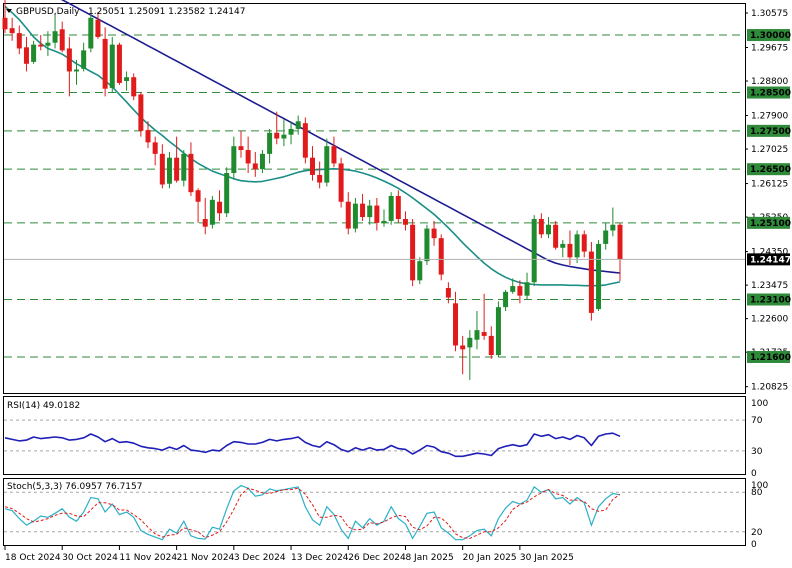 This screenshot has height=568, width=792. I want to click on level-tag-label: 1.25100, so click(770, 224).